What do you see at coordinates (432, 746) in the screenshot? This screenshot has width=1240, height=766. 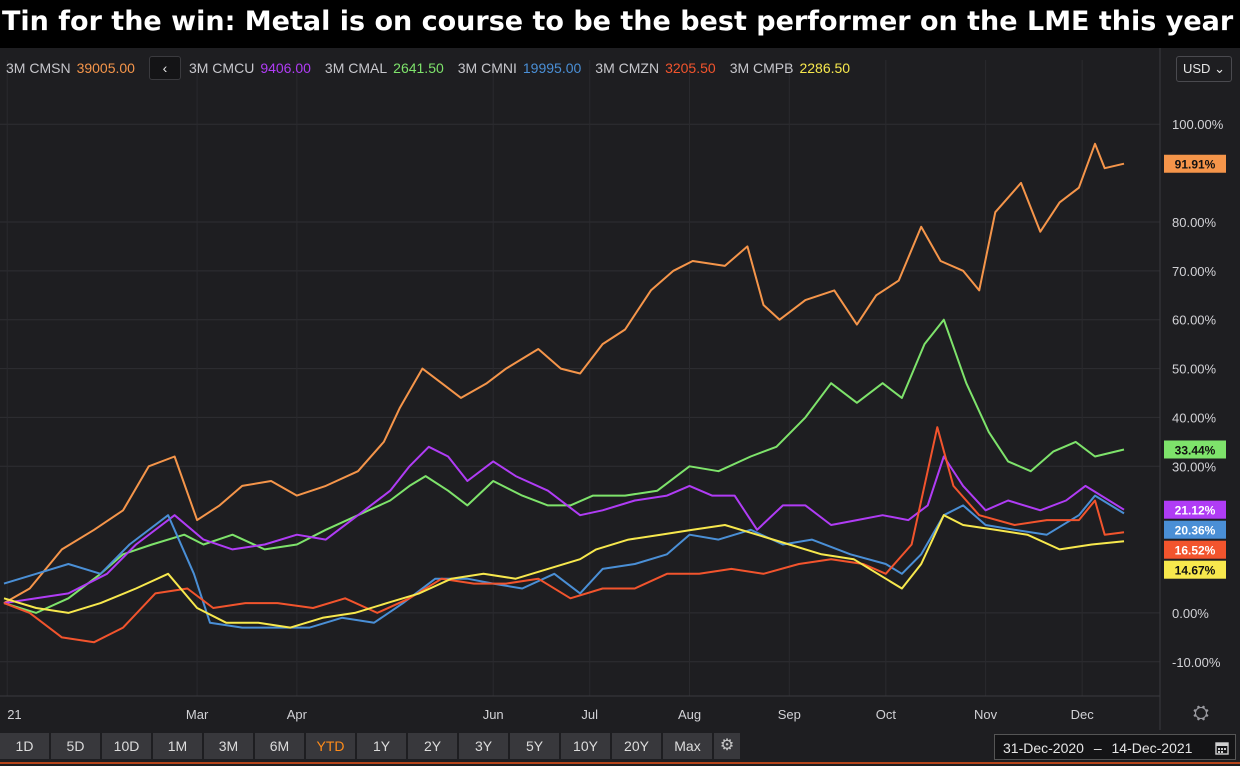 I see `range-button: 2Y` at bounding box center [432, 746].